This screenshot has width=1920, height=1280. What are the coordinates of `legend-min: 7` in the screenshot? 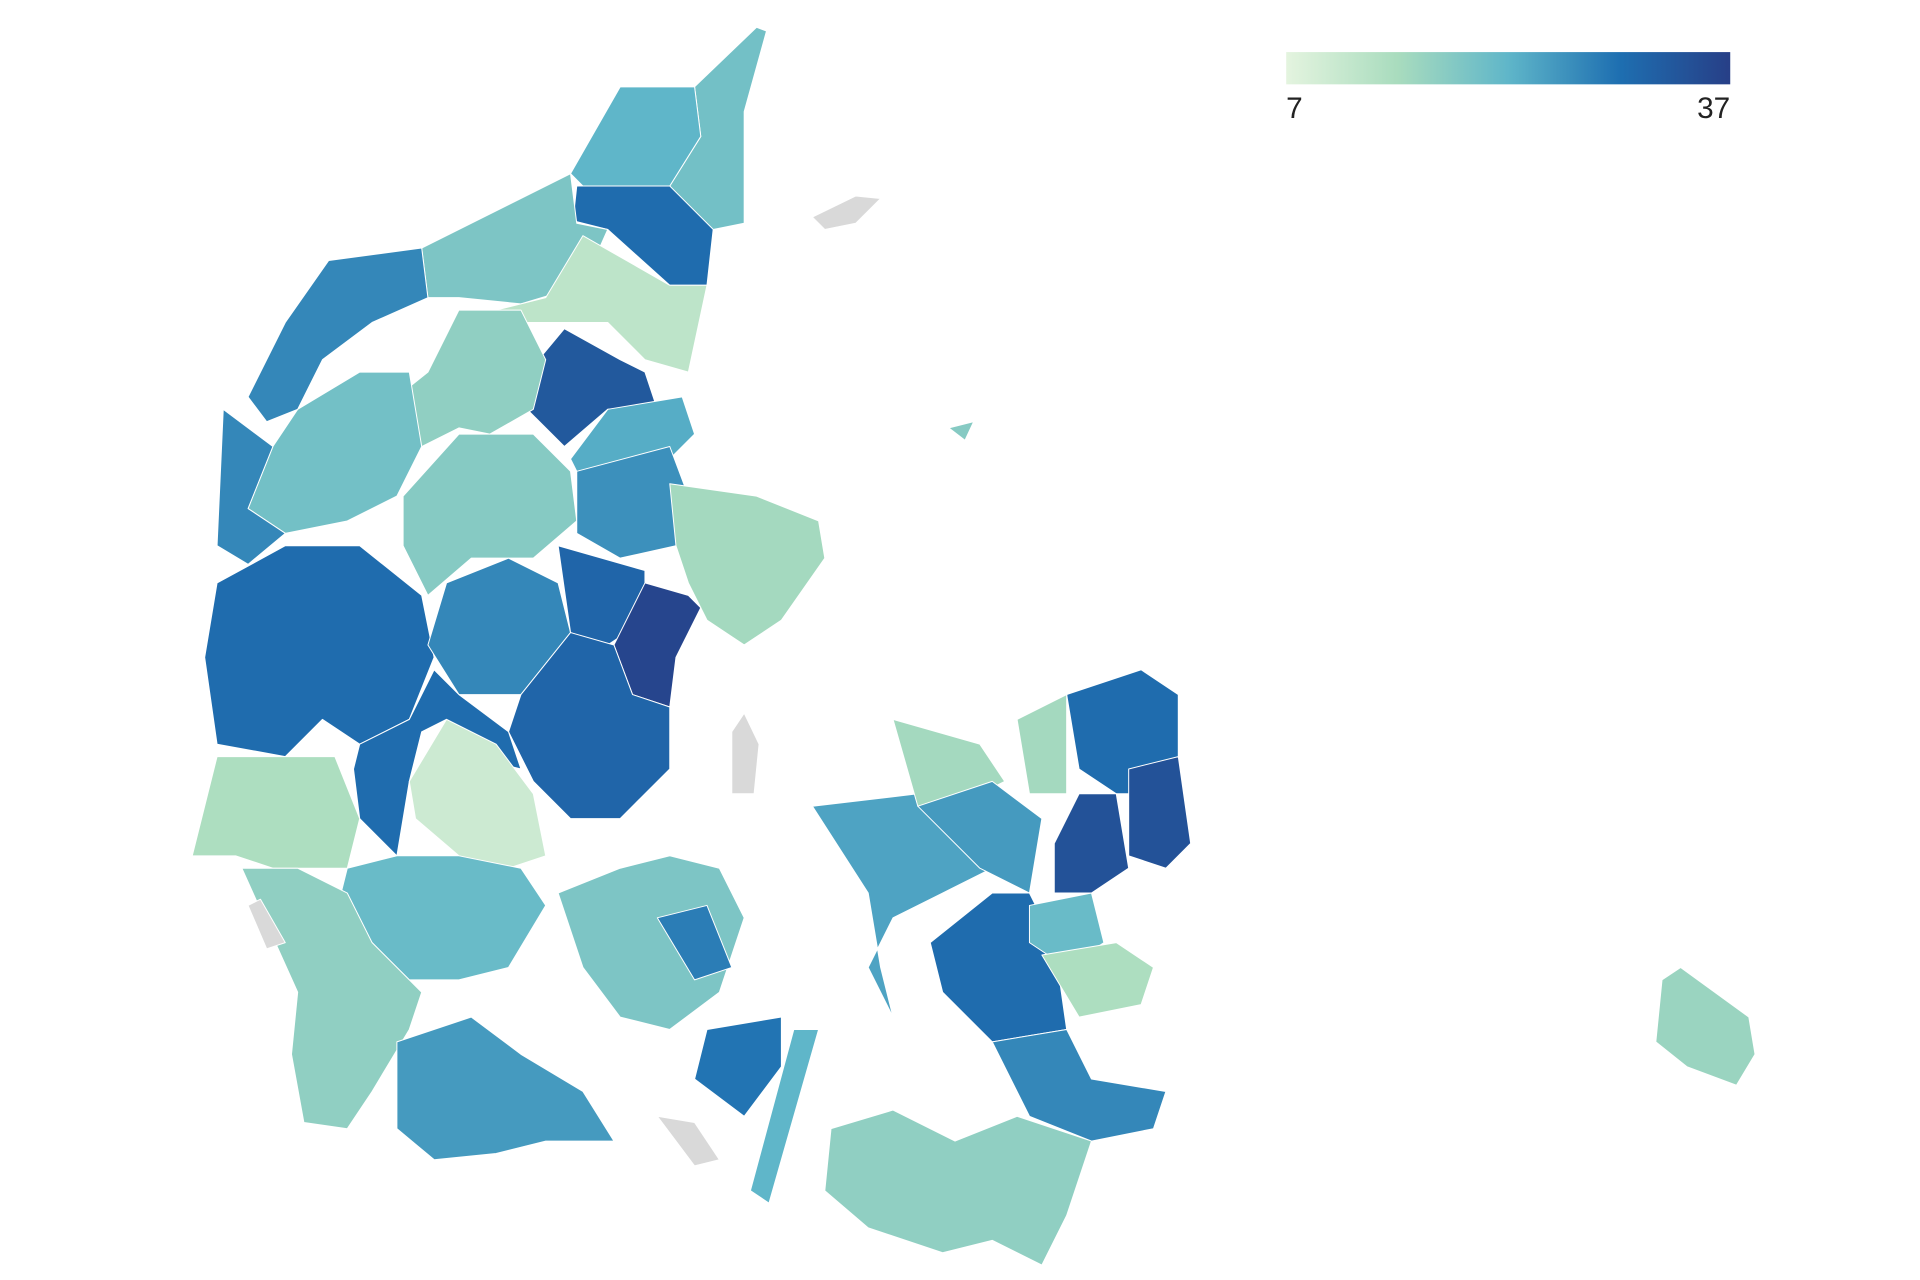 It's located at (1294, 108).